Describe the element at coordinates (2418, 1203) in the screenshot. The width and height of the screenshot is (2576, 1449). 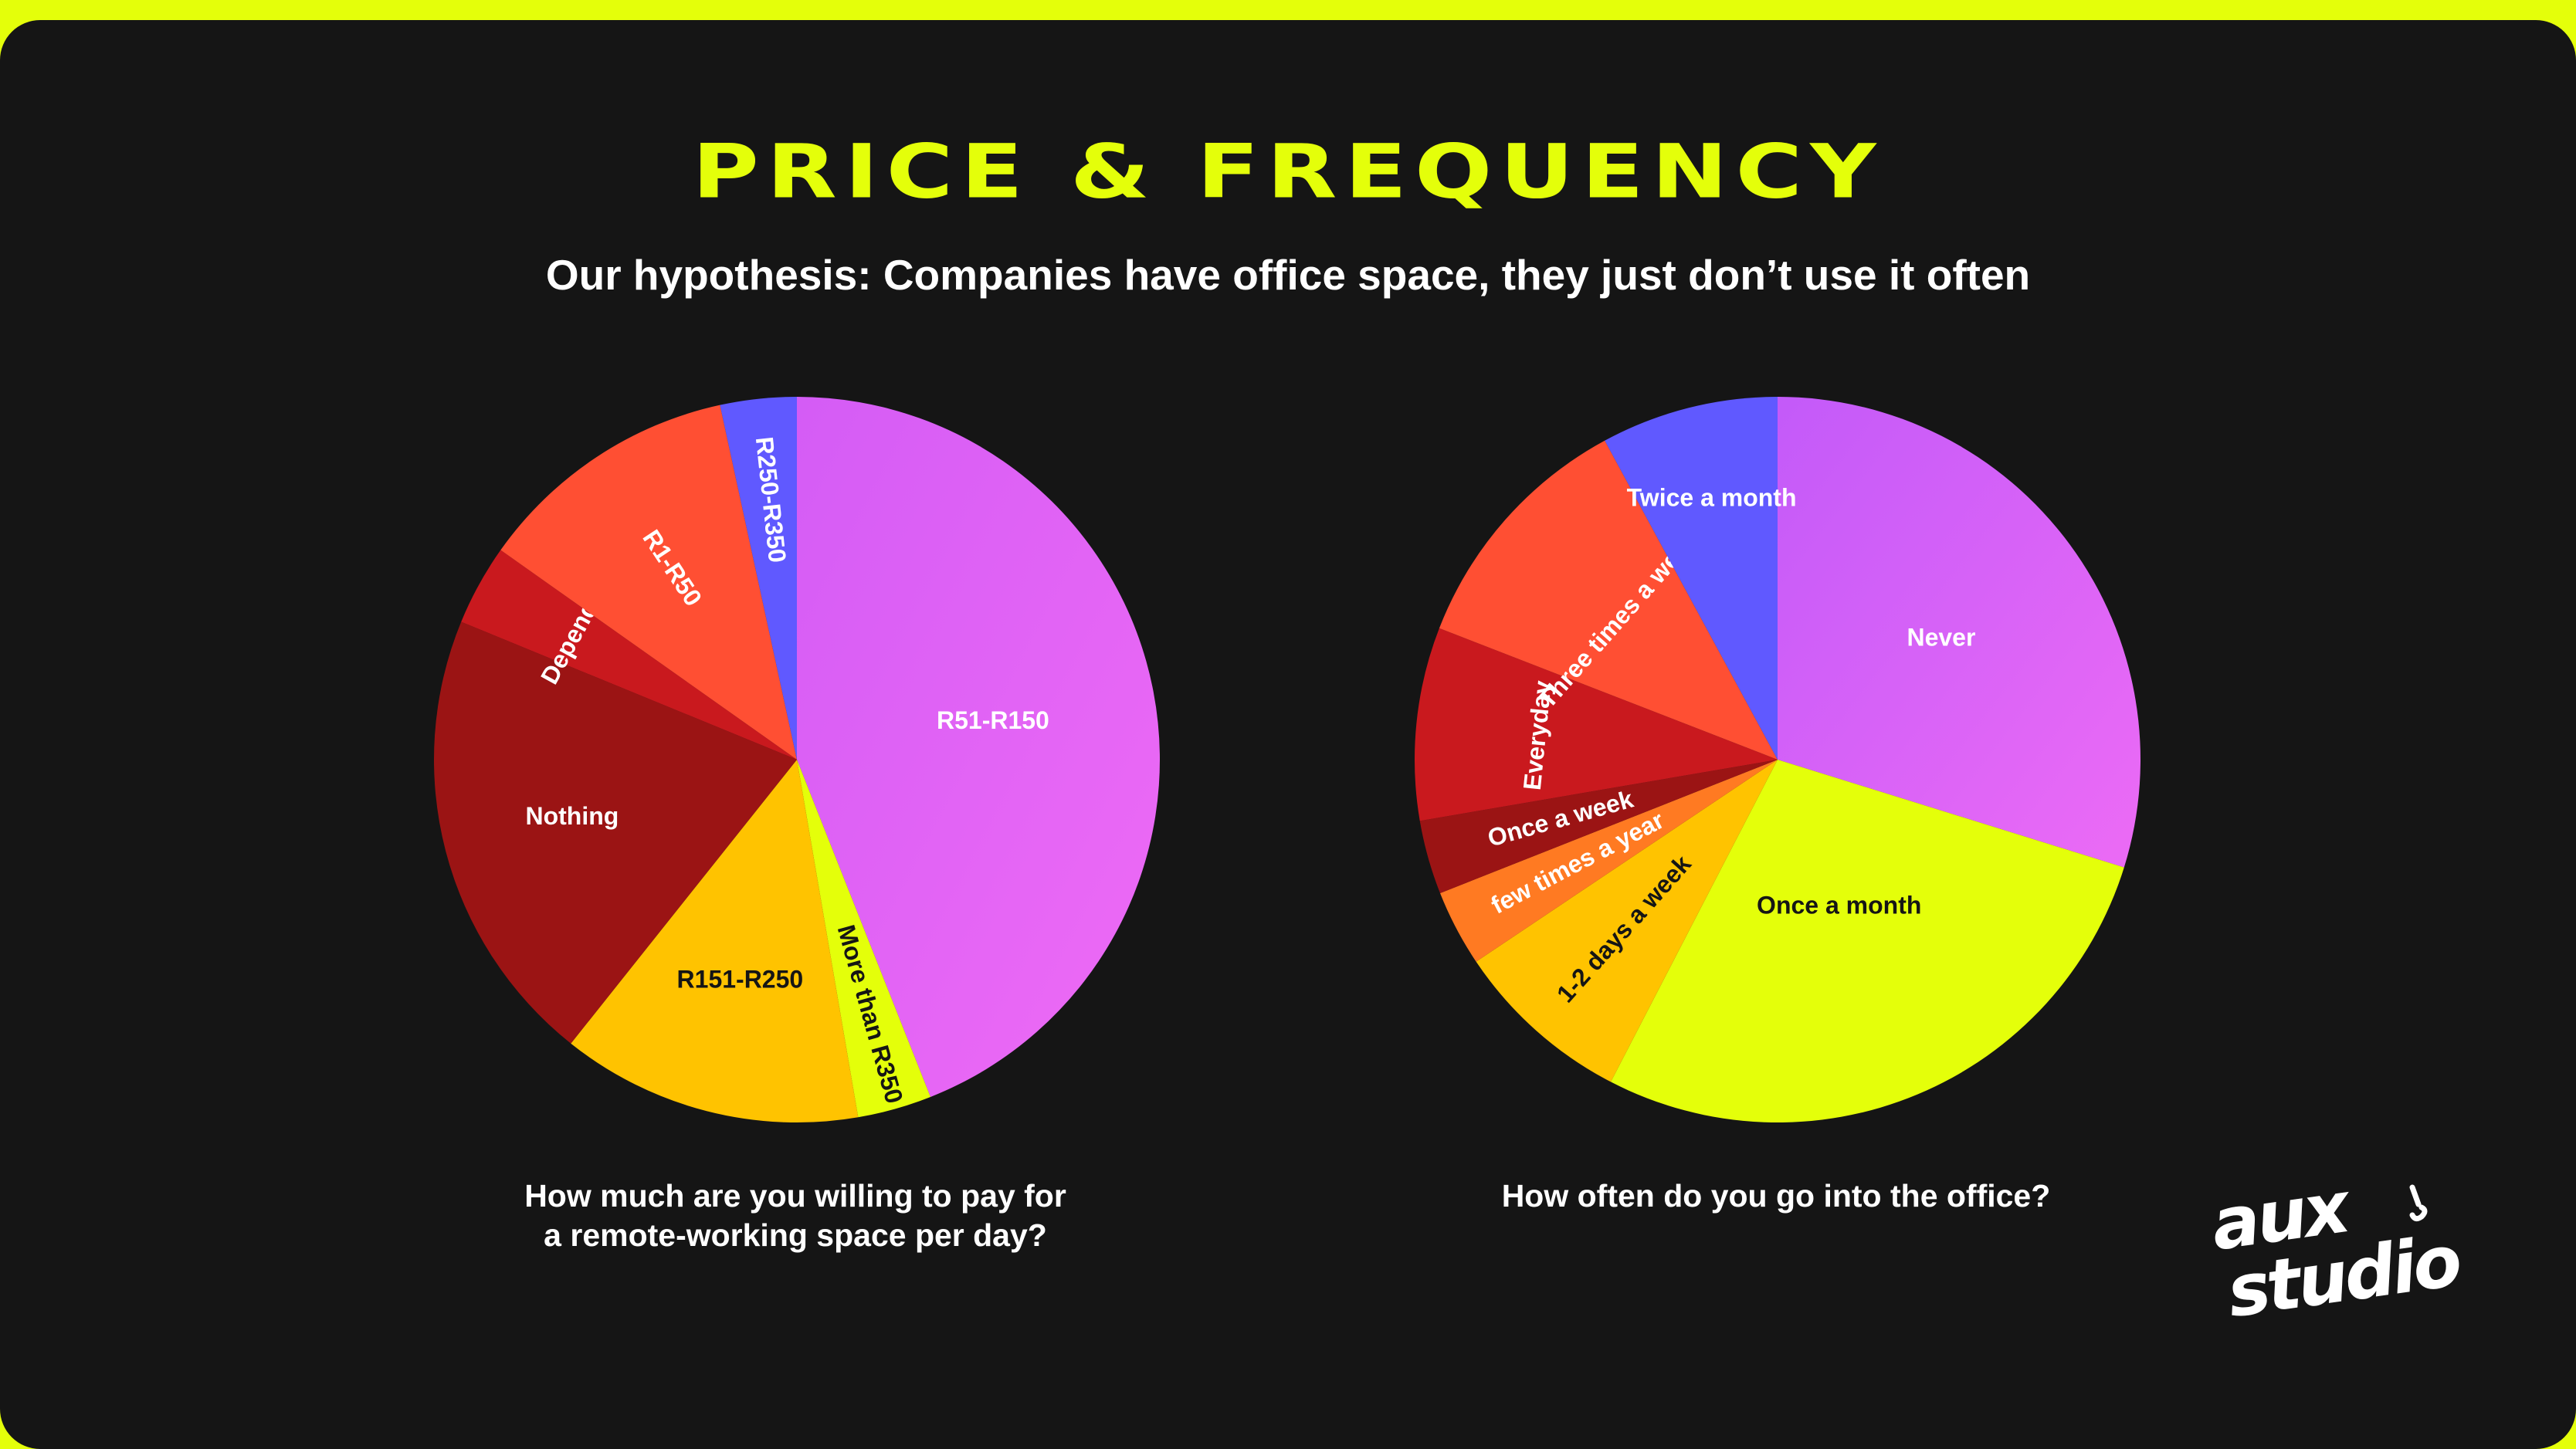
I see `ampersand-mark-icon` at that location.